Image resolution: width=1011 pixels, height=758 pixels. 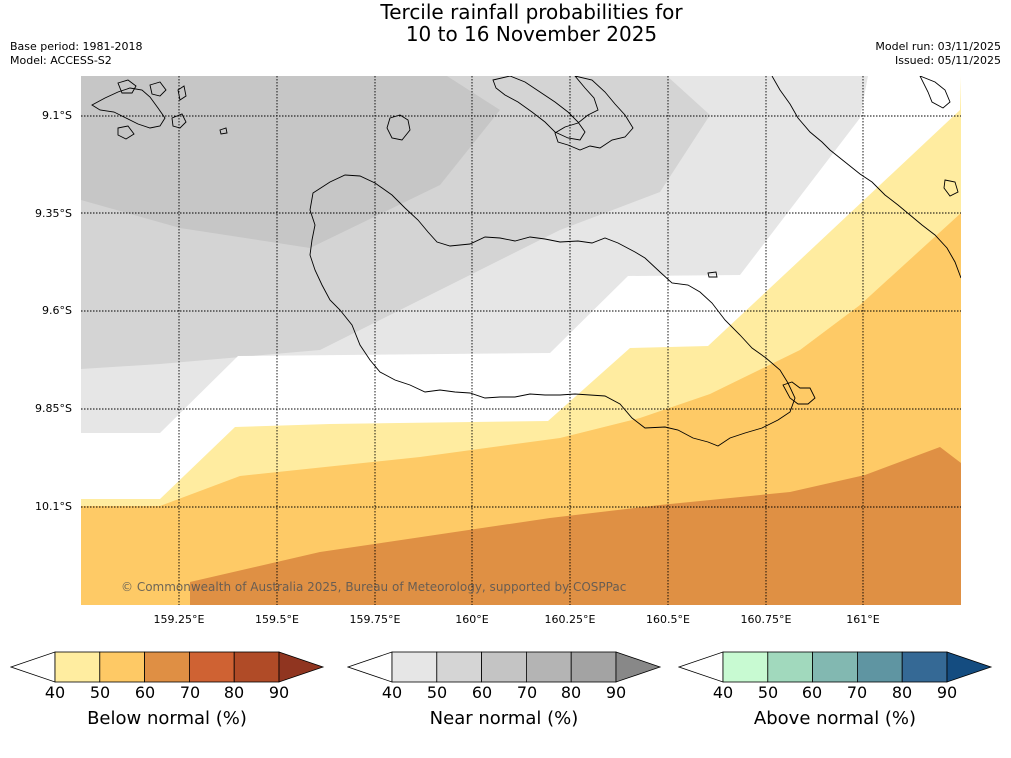 What do you see at coordinates (571, 692) in the screenshot?
I see `cbar1-tick-80: 80` at bounding box center [571, 692].